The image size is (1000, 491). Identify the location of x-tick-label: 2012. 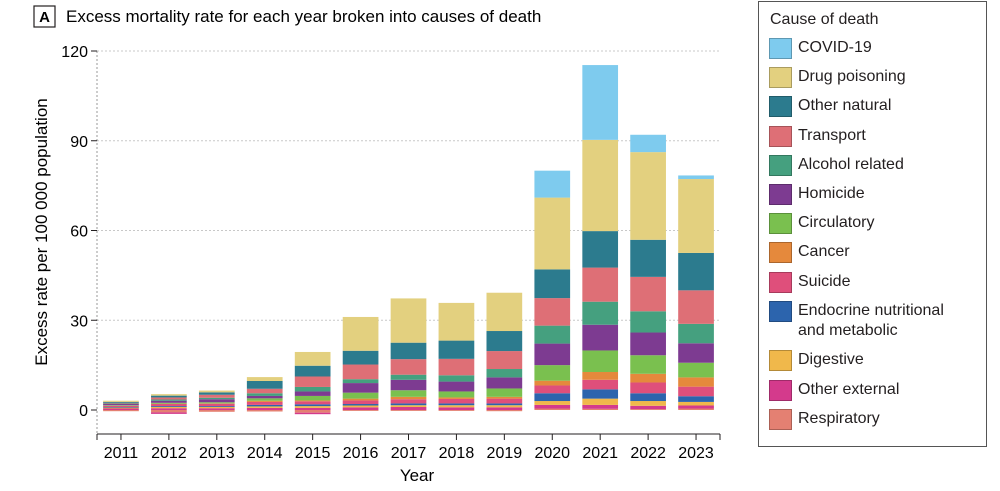
(169, 453).